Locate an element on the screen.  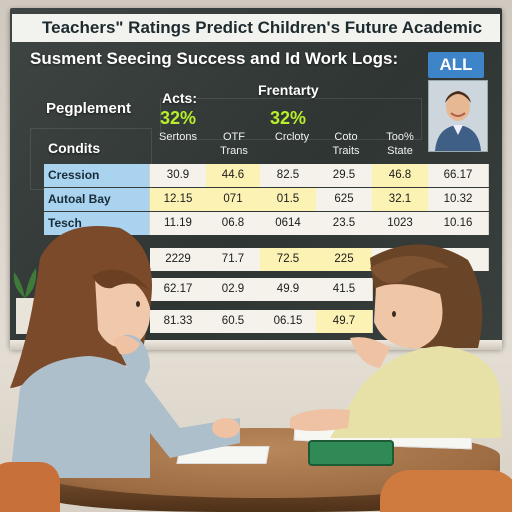
table-cell: 0614 is located at coordinates (288, 223).